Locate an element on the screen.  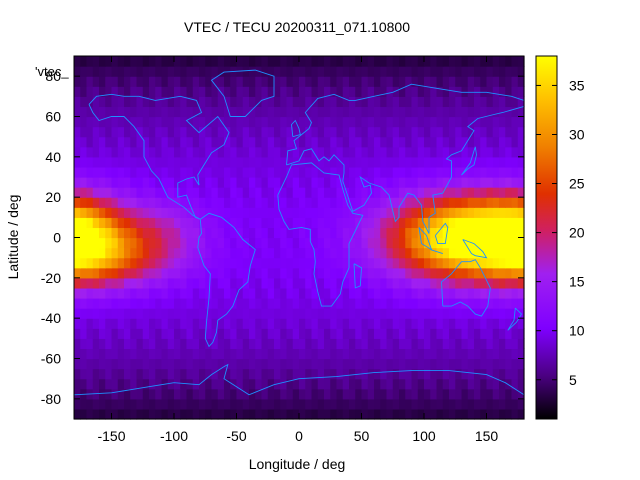
y-tick-label: -60 is located at coordinates (51, 359).